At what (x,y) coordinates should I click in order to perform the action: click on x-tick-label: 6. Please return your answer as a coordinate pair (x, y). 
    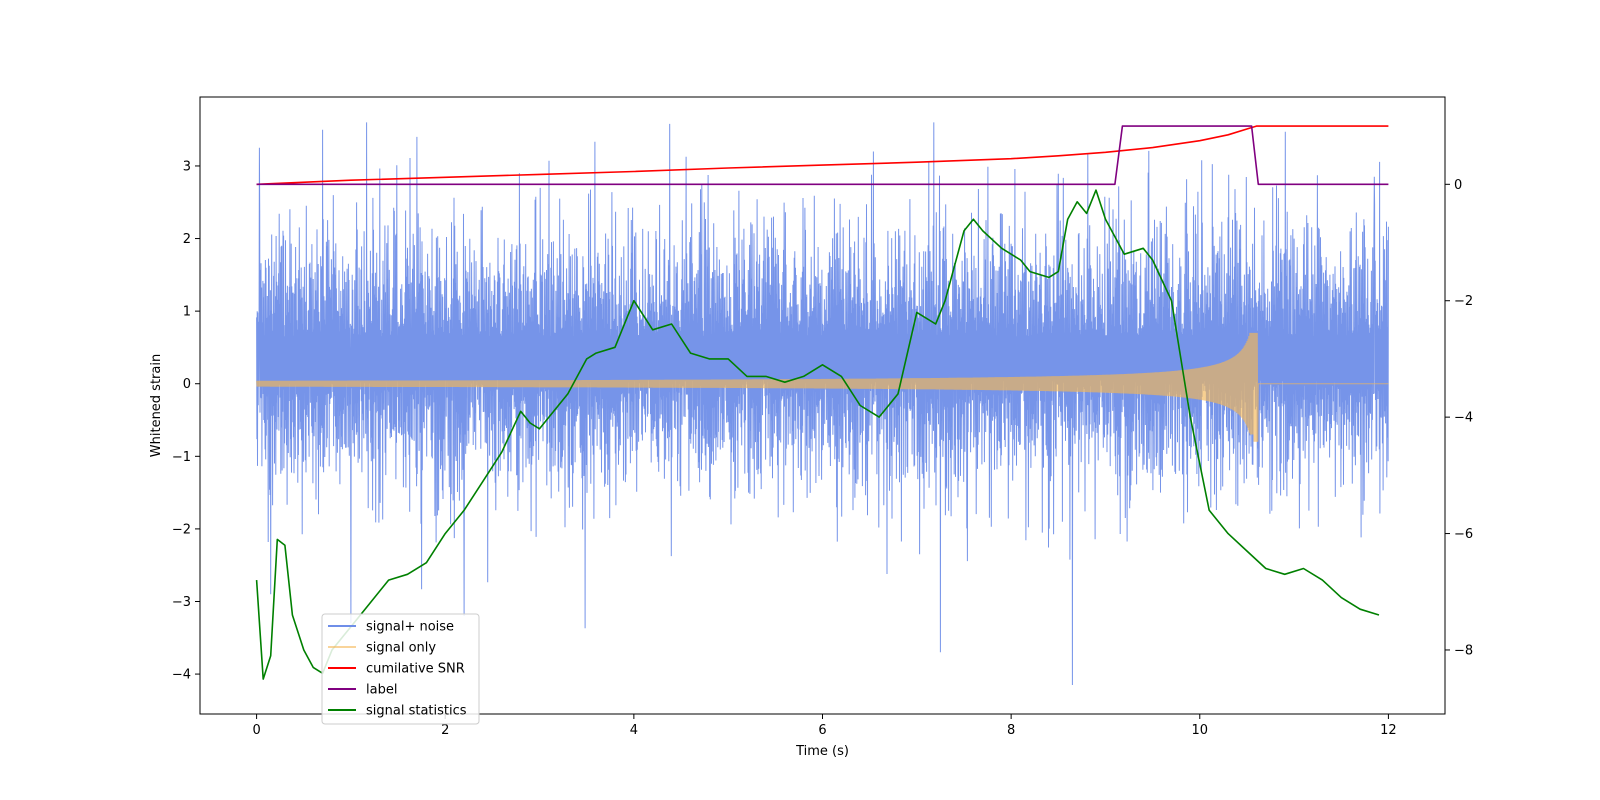
    Looking at the image, I should click on (822, 730).